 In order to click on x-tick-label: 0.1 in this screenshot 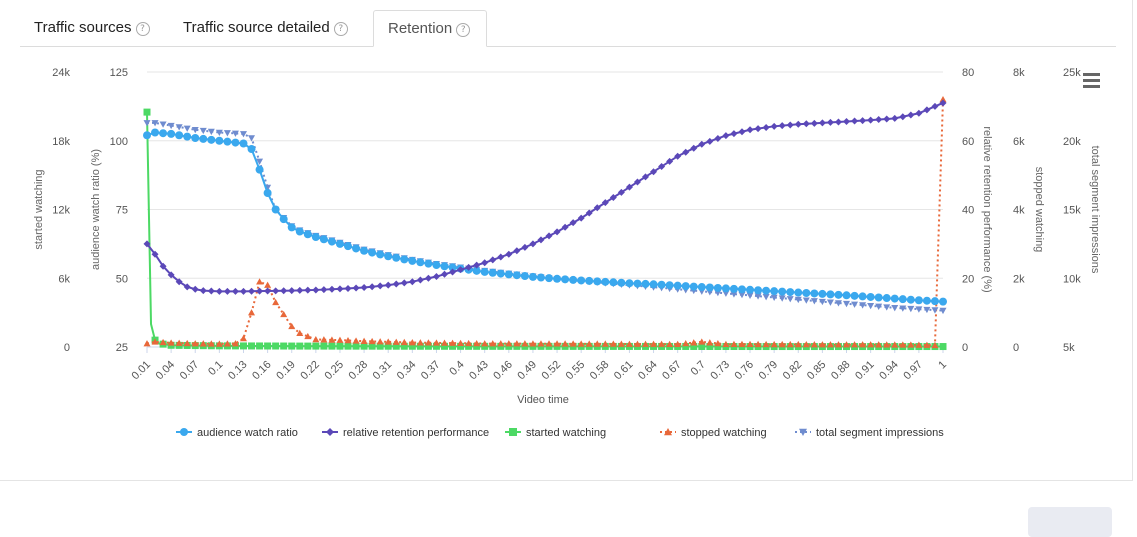, I will do `click(215, 368)`.